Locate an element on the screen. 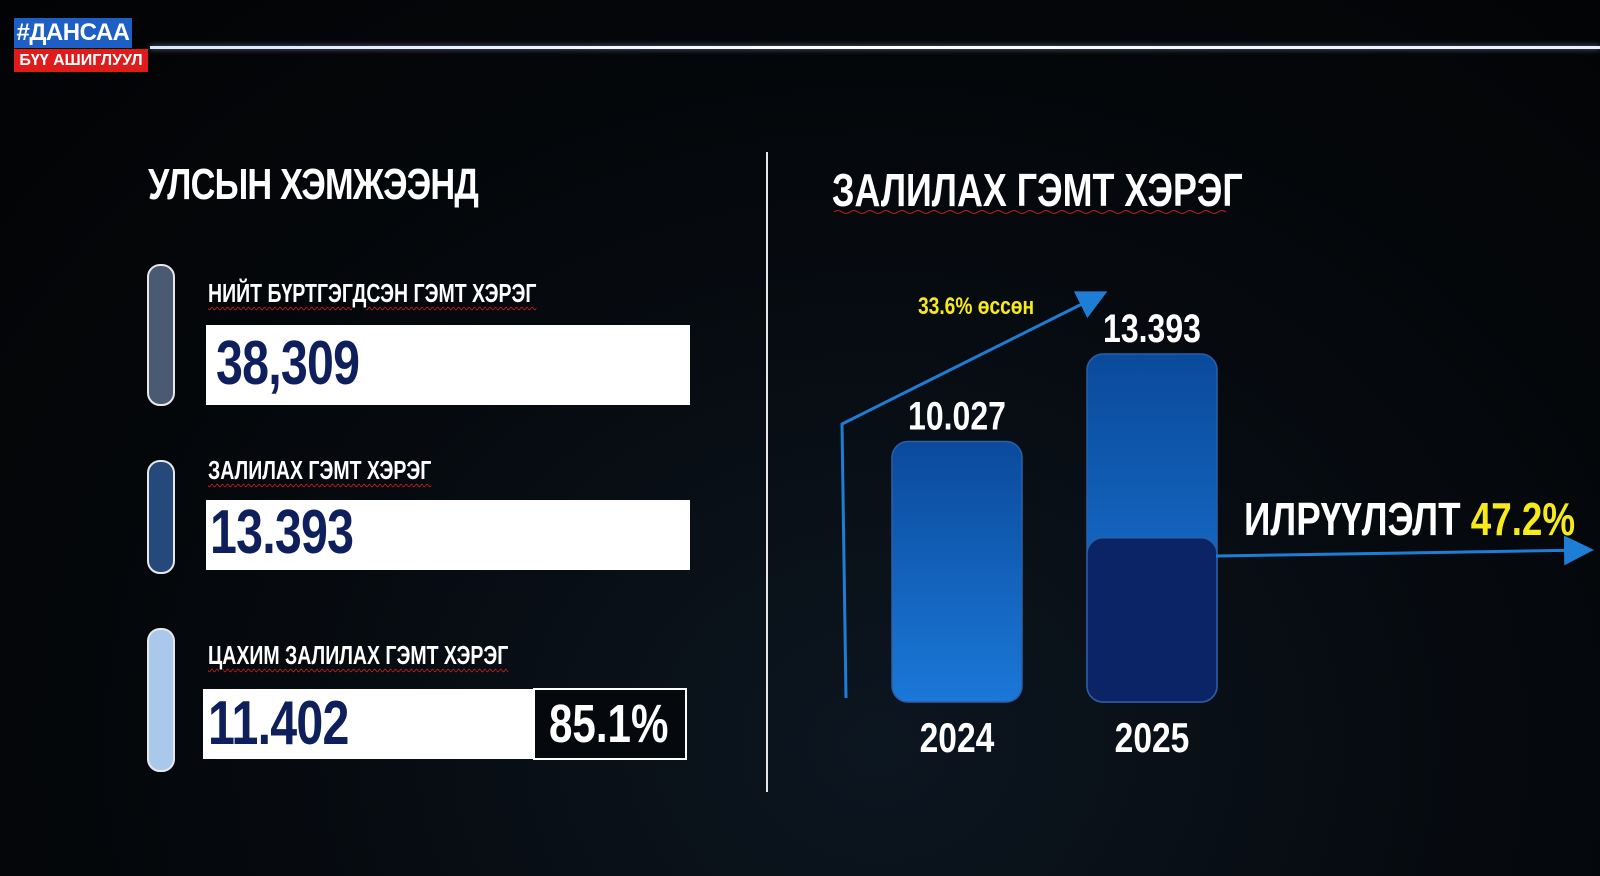 The image size is (1600, 876). stat-box-cyber is located at coordinates (369, 724).